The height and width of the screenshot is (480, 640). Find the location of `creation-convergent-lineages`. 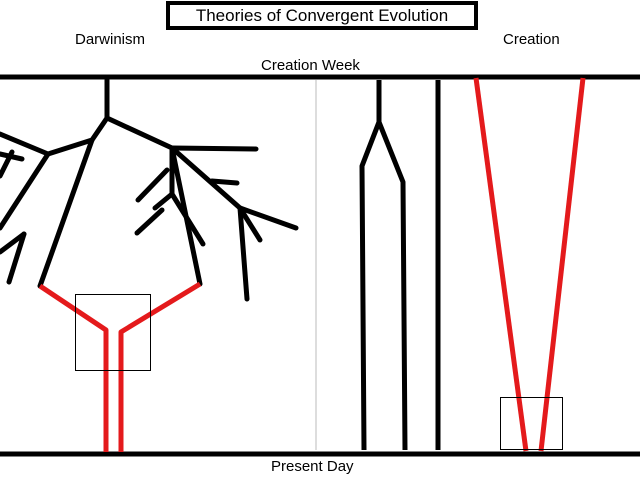

creation-convergent-lineages is located at coordinates (529, 264).